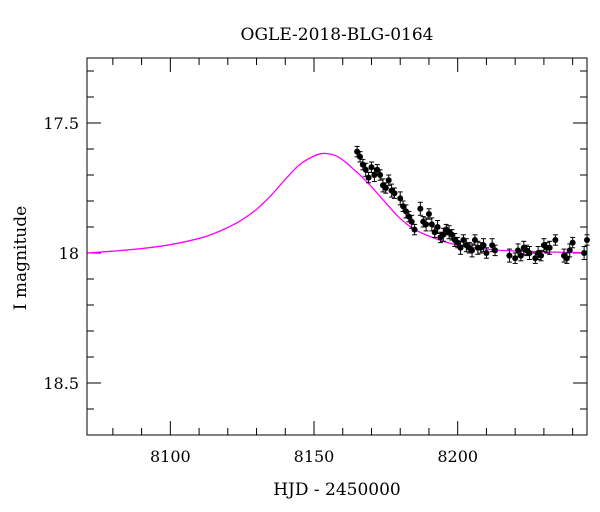 This screenshot has width=600, height=512. Describe the element at coordinates (21, 258) in the screenshot. I see `y-axis-label: I magnitude` at that location.